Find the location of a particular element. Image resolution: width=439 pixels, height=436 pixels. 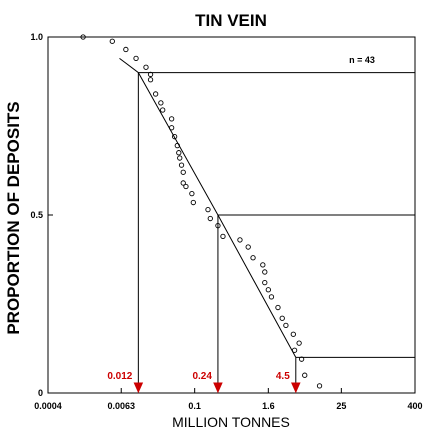

x-tick-label: 0.0004 is located at coordinates (48, 406).